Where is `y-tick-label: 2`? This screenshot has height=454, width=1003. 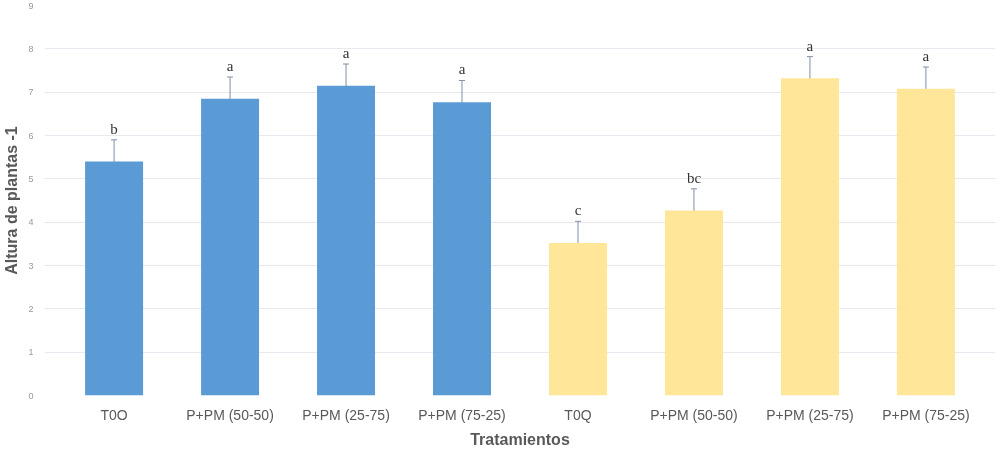
y-tick-label: 2 is located at coordinates (31, 308).